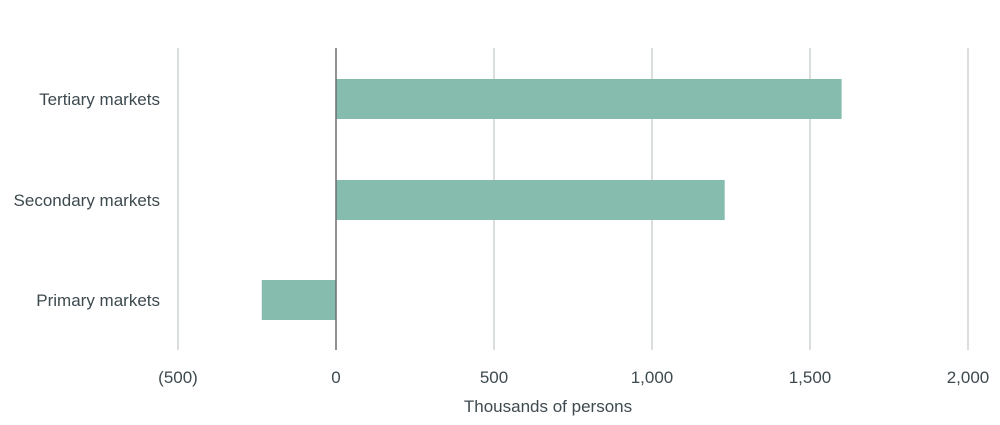 The image size is (1000, 425). What do you see at coordinates (652, 377) in the screenshot?
I see `x-tick-label: 1,000` at bounding box center [652, 377].